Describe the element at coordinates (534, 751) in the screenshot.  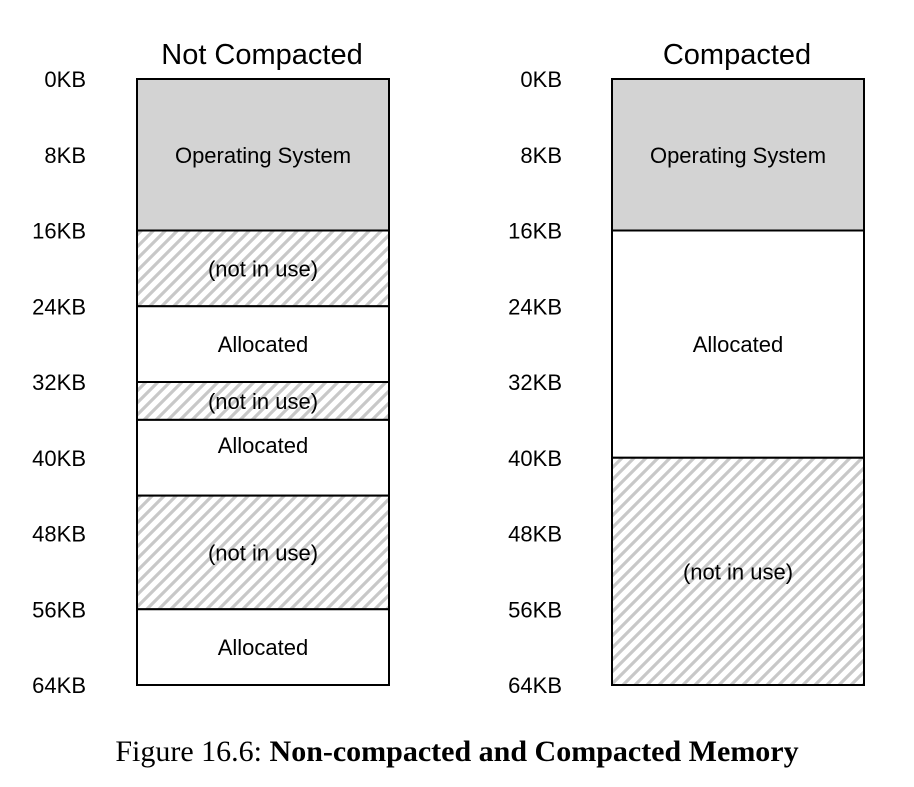
I see `caption-title: Non-compacted and Compacted Memory` at that location.